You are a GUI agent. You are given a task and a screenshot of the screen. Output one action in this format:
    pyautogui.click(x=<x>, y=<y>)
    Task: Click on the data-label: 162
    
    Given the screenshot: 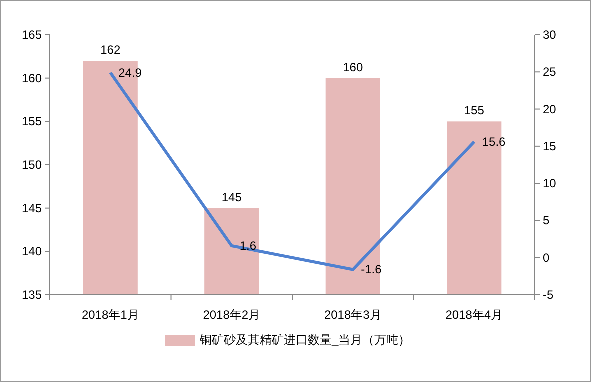 What is the action you would take?
    pyautogui.click(x=110, y=50)
    